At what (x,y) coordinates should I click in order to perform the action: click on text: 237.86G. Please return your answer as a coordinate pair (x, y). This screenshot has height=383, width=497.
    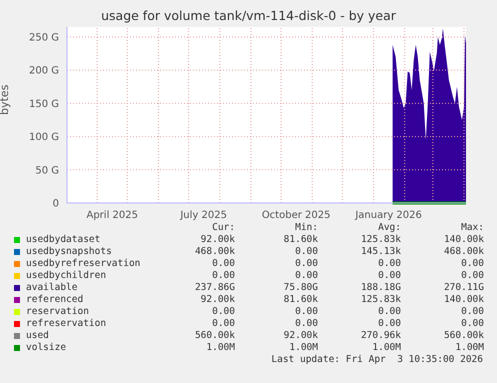
    Looking at the image, I should click on (214, 288).